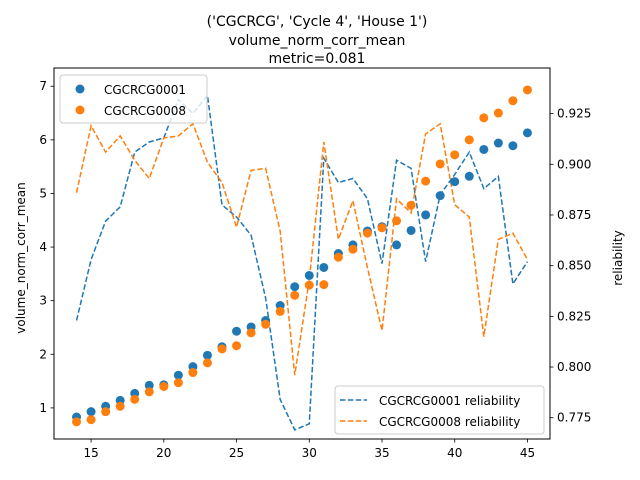  What do you see at coordinates (43, 86) in the screenshot?
I see `y-tick-label: 7` at bounding box center [43, 86].